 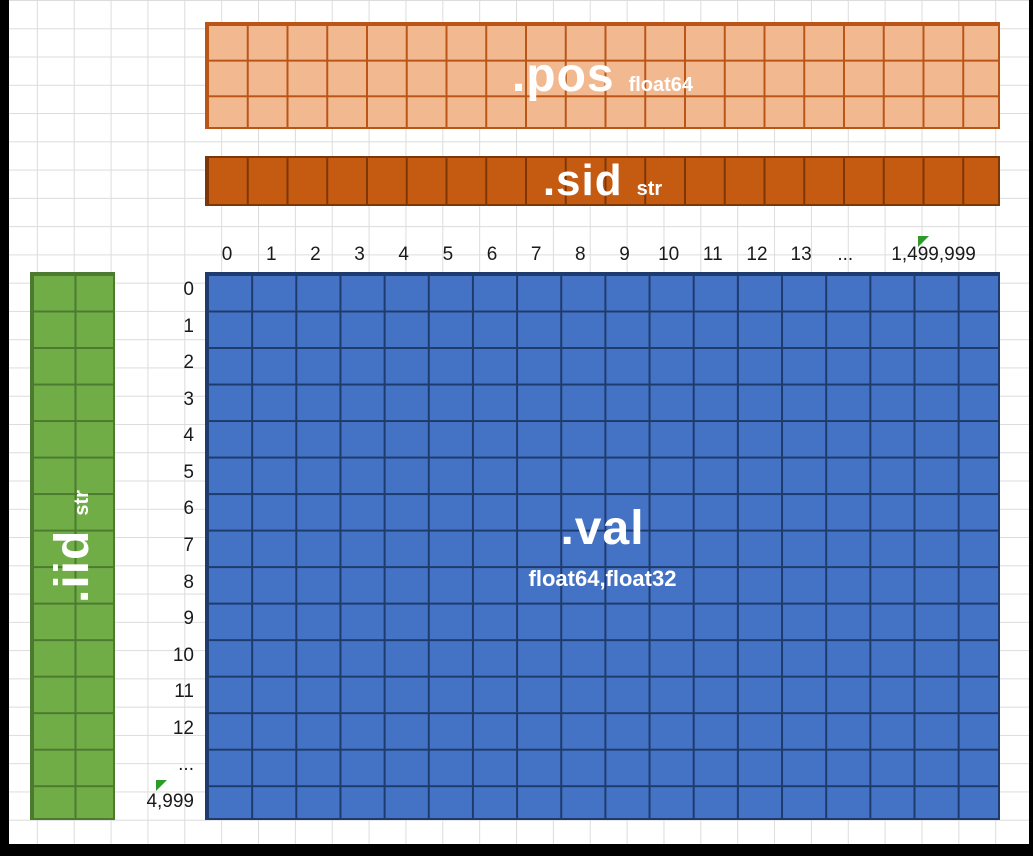 What do you see at coordinates (602, 578) in the screenshot?
I see `val-array-dtype: float64,float32` at bounding box center [602, 578].